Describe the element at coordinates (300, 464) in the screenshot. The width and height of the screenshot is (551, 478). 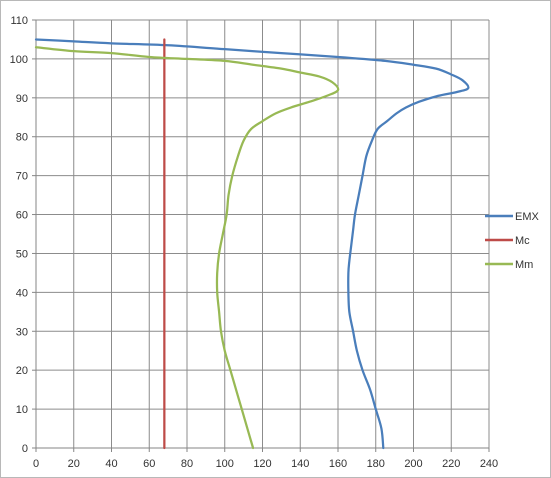
I see `x-tick-label: 140` at that location.